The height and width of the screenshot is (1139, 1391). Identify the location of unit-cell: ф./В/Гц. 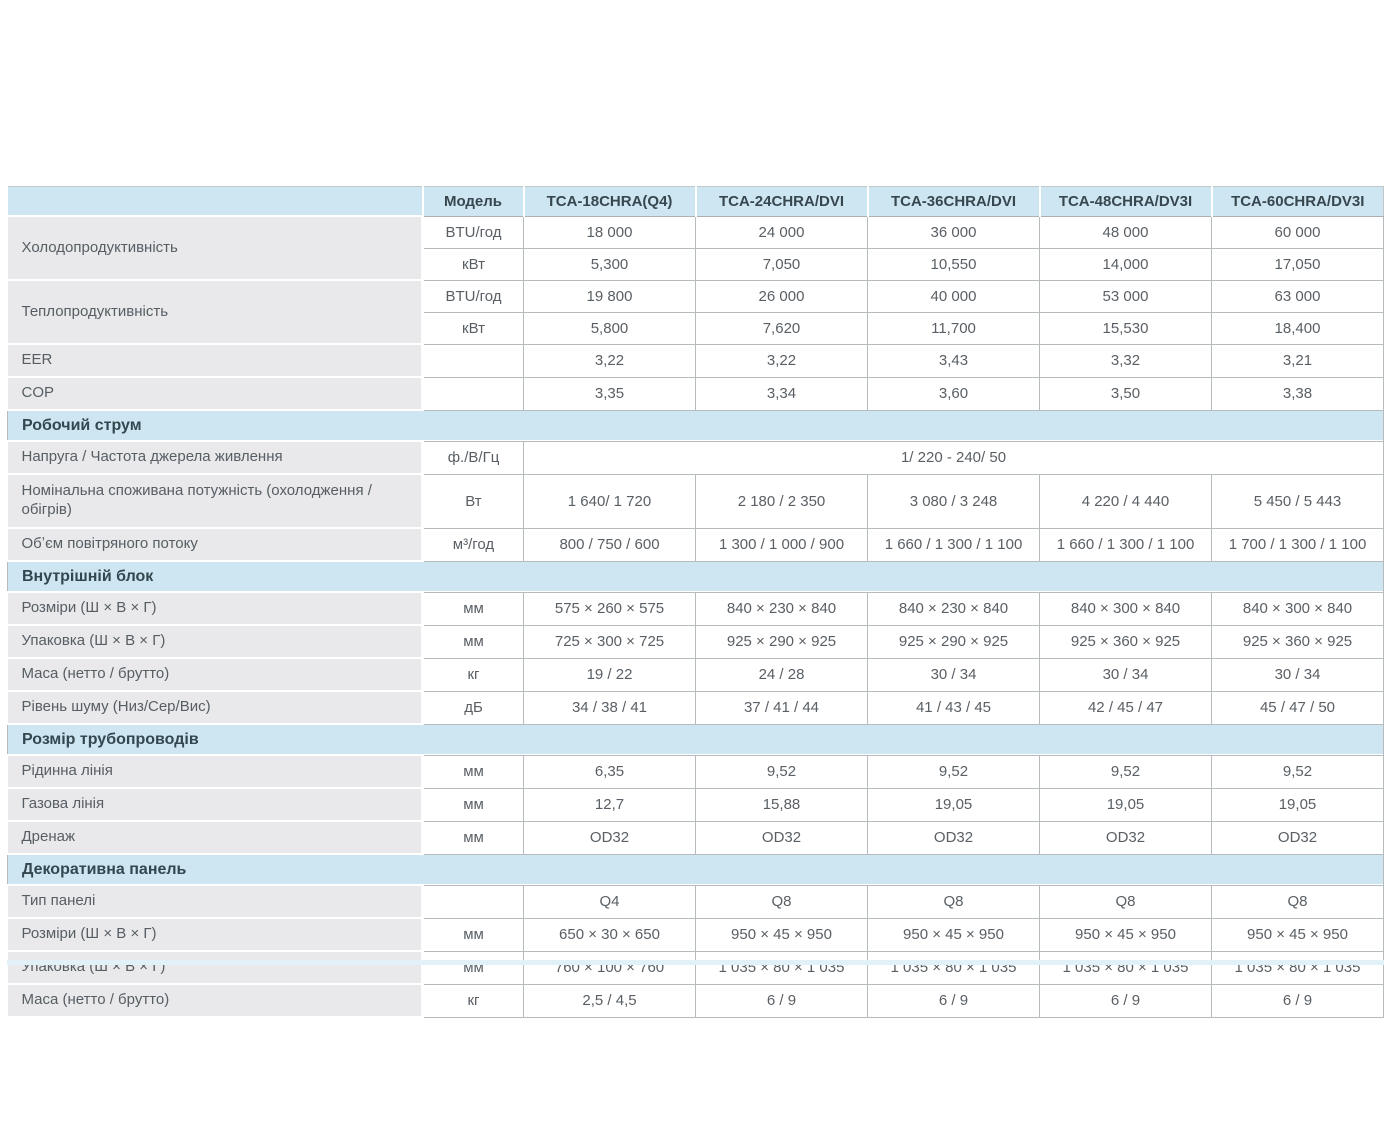
(473, 457).